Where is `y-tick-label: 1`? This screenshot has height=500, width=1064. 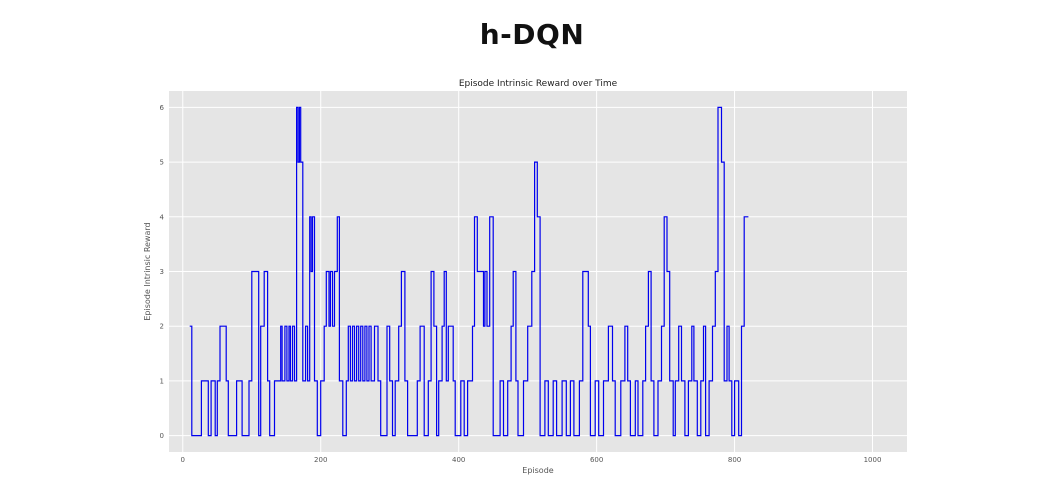
y-tick-label: 1 is located at coordinates (162, 381).